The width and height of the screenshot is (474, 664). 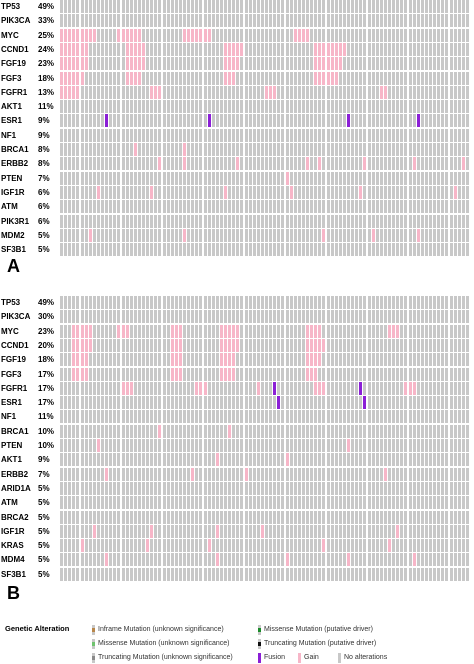 I want to click on gene-name: FGF3, so click(x=11, y=78).